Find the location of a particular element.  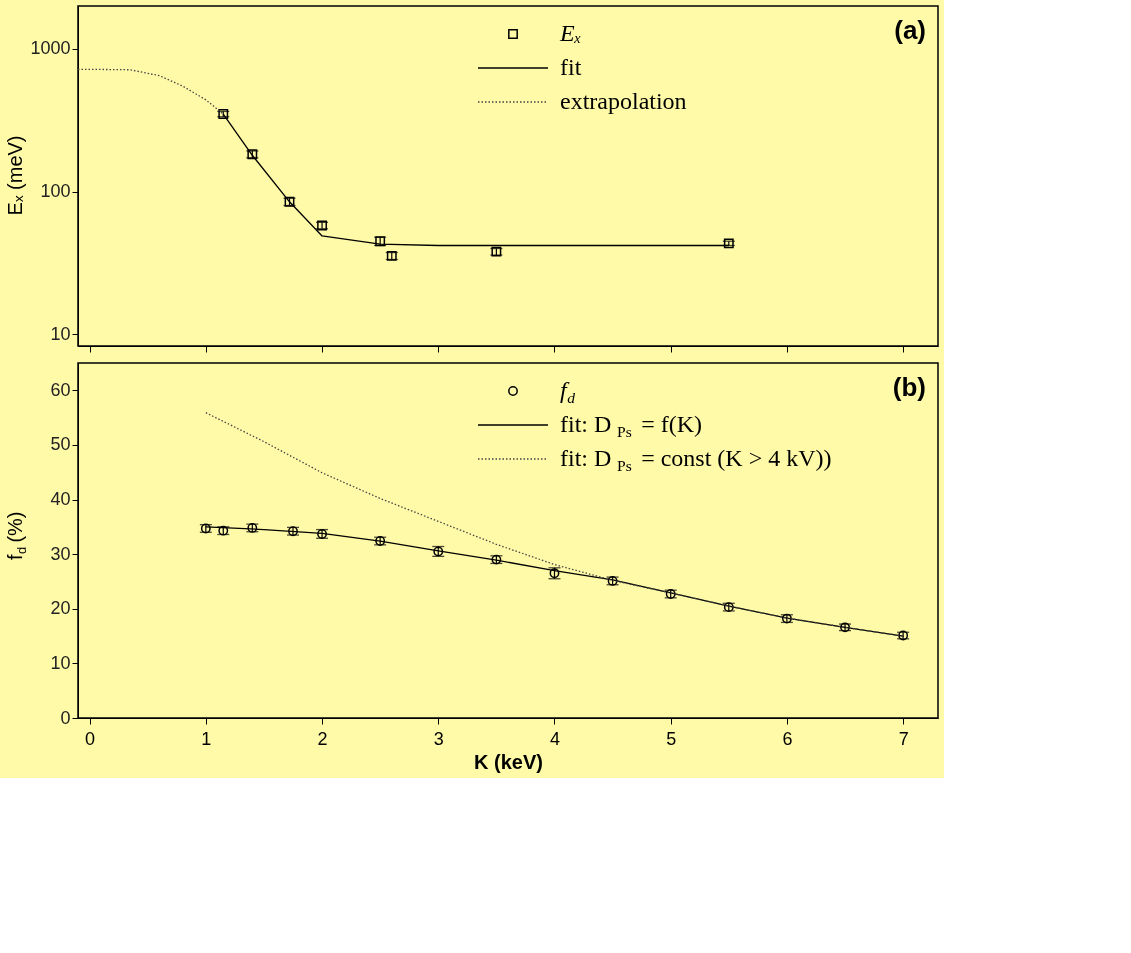

x-tick-label: 1 is located at coordinates (206, 738).